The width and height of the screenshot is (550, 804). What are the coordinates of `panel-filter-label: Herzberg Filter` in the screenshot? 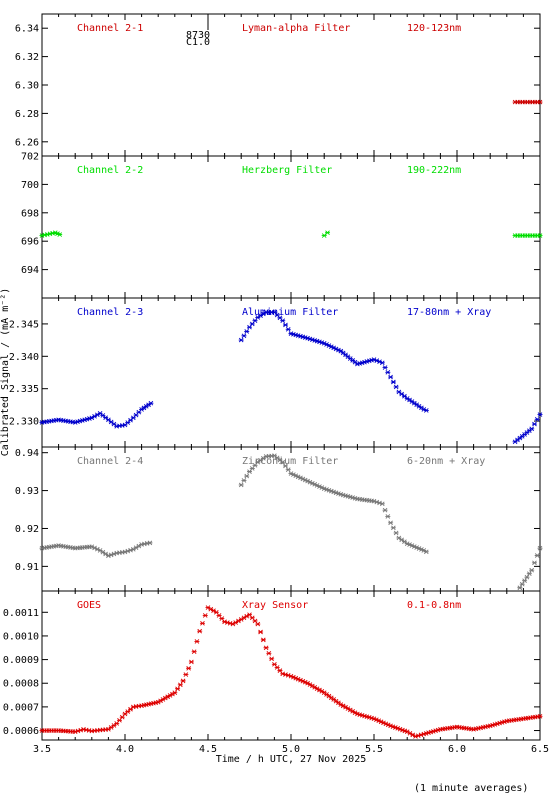 It's located at (287, 170).